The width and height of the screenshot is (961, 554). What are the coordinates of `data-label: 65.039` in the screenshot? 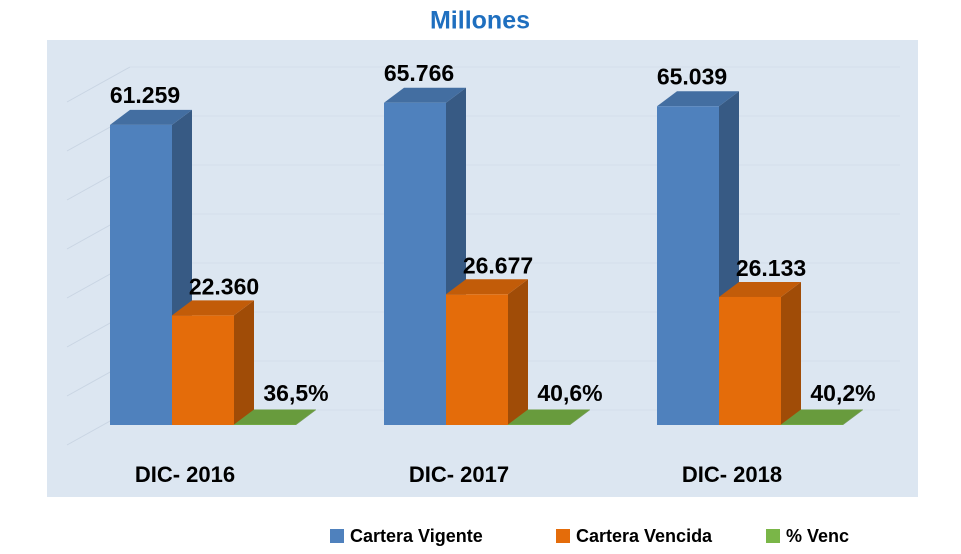 It's located at (692, 76).